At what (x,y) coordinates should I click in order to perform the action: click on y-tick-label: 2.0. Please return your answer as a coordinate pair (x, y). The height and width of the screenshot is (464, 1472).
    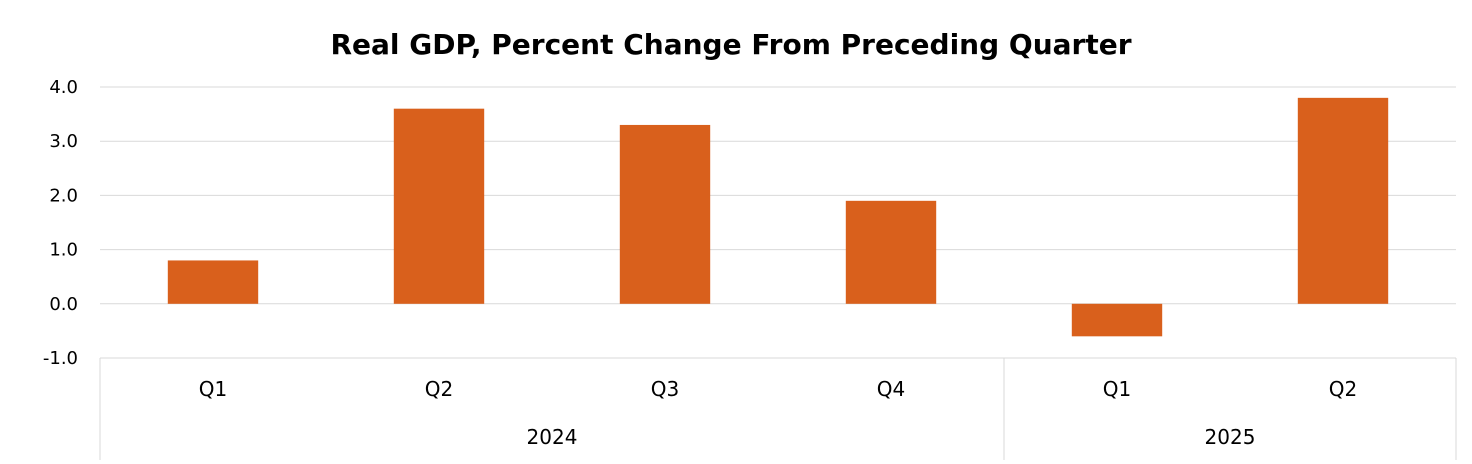
    Looking at the image, I should click on (63, 195).